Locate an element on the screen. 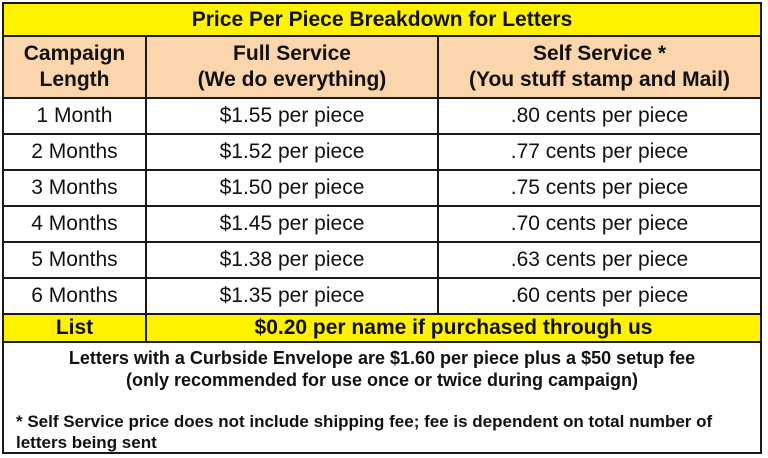 This screenshot has width=768, height=458. campaign-length-cell: 2 Months is located at coordinates (75, 152).